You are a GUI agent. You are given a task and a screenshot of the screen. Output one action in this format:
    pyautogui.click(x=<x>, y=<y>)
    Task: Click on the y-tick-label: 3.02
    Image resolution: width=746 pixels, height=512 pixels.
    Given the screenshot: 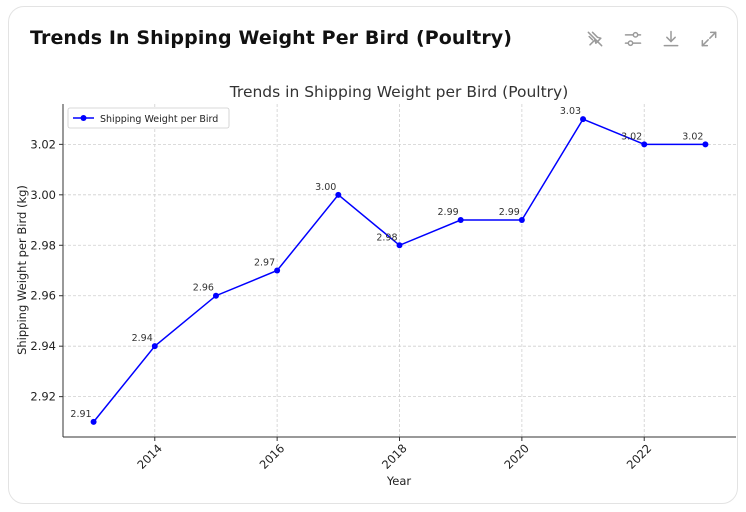 What is the action you would take?
    pyautogui.click(x=43, y=144)
    